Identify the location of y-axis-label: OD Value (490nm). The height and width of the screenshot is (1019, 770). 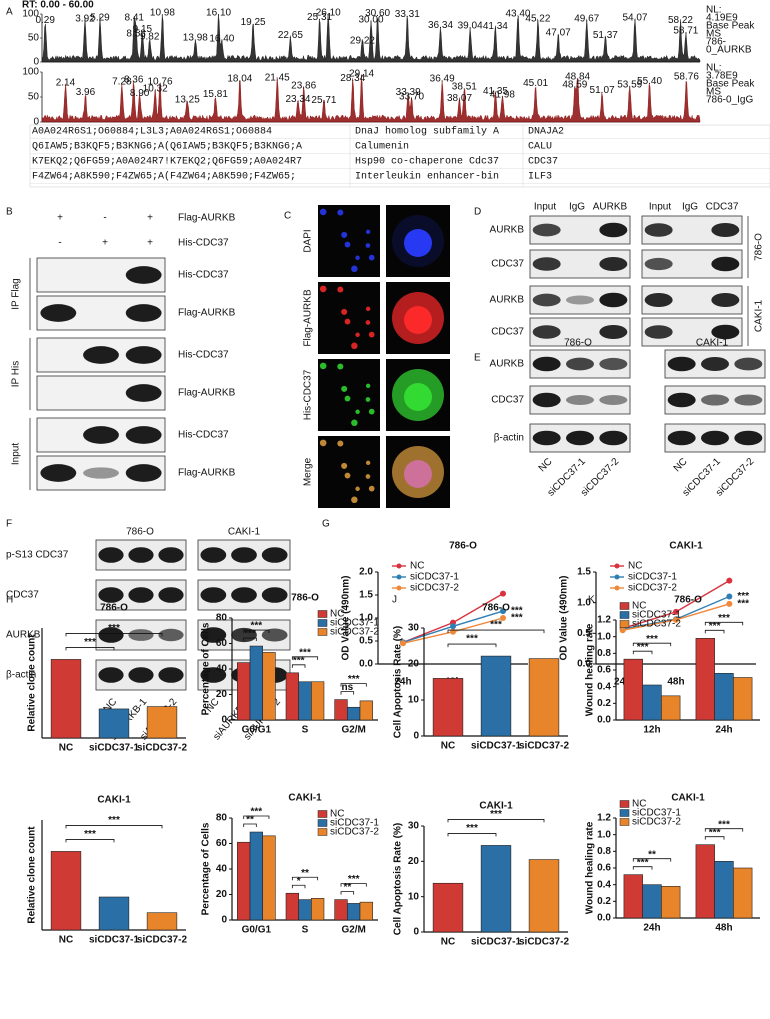
(564, 617).